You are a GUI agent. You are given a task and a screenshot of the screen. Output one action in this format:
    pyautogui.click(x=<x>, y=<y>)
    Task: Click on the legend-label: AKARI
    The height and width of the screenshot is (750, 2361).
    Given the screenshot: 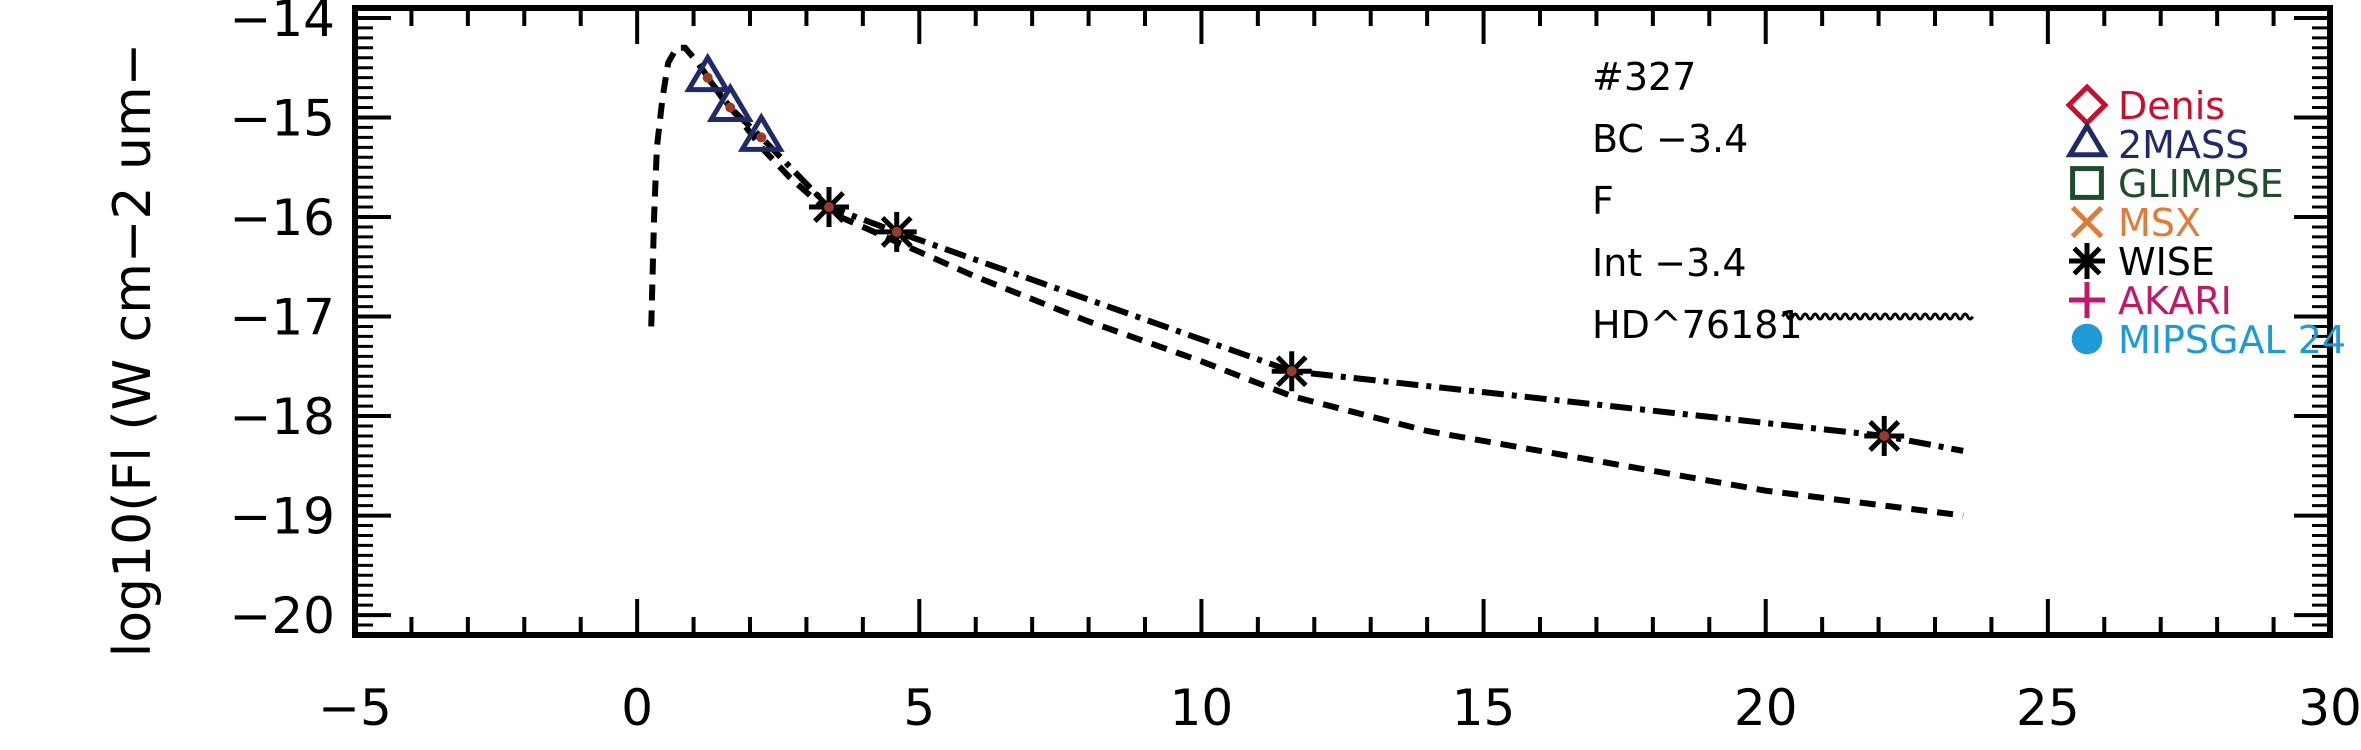 What is the action you would take?
    pyautogui.click(x=2175, y=301)
    